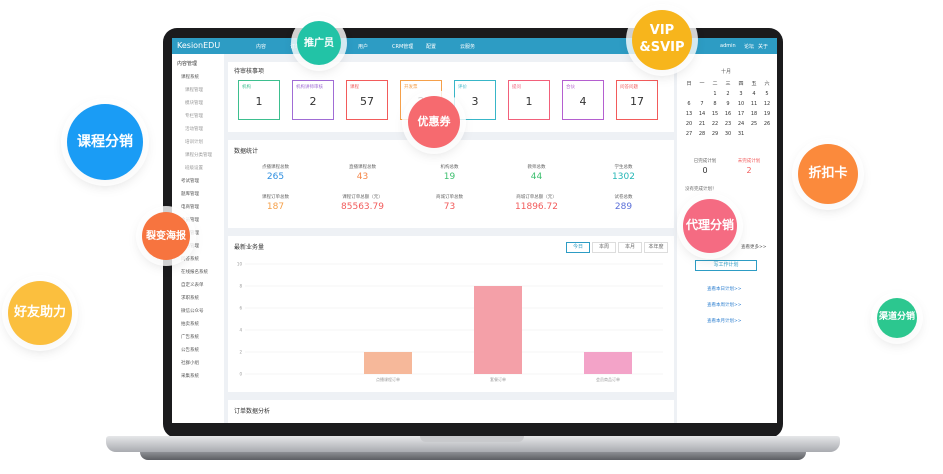 The height and width of the screenshot is (474, 943). What do you see at coordinates (192, 285) in the screenshot?
I see `sidebar-item: 自定义表单` at bounding box center [192, 285].